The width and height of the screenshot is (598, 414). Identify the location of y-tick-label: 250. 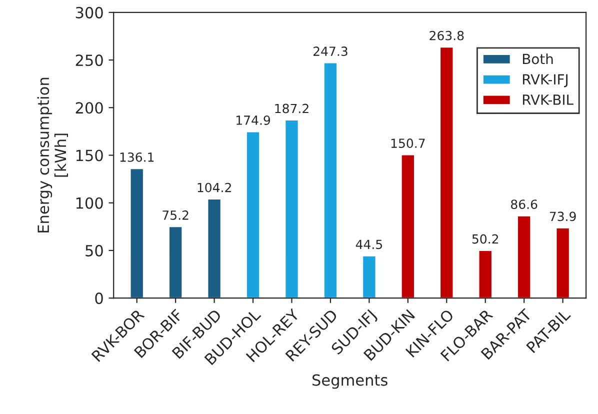
(89, 60).